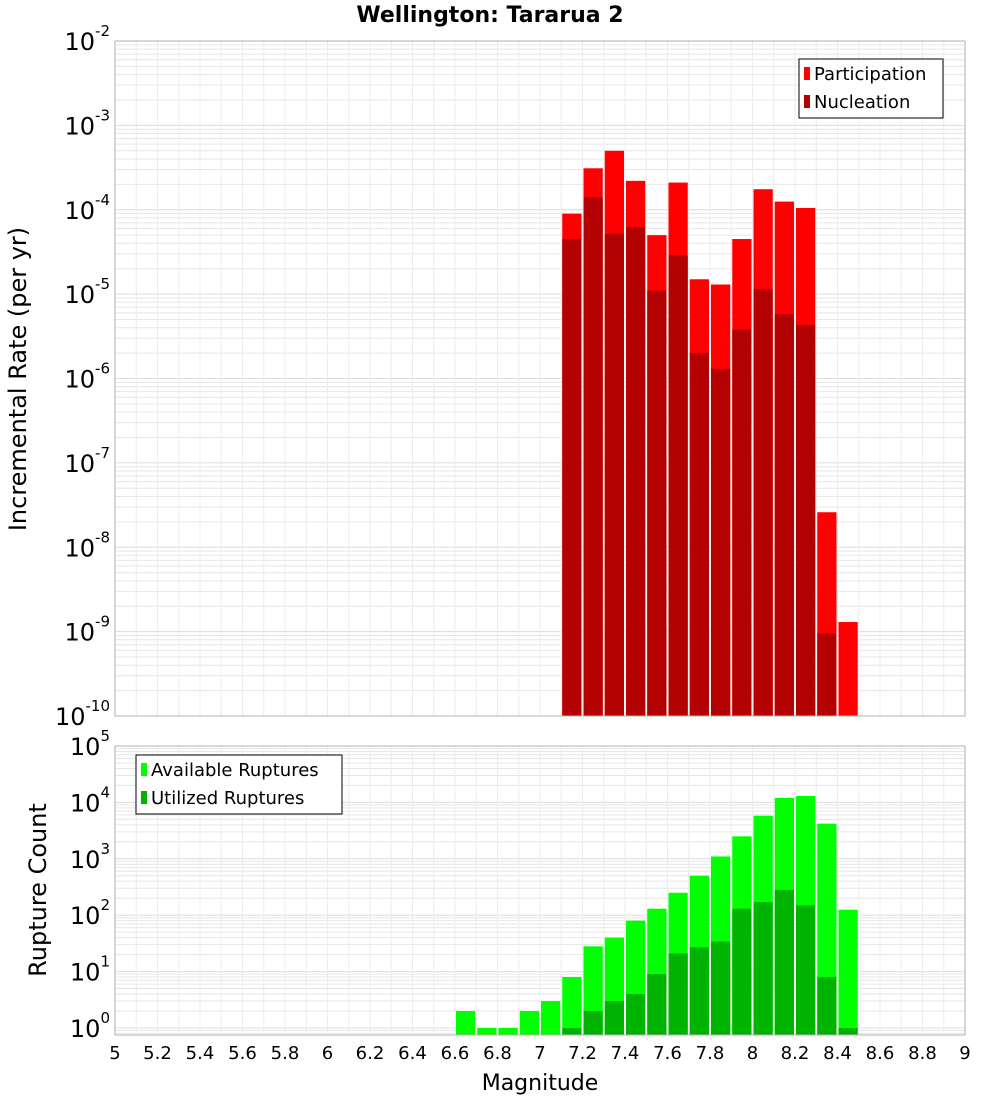 The width and height of the screenshot is (1000, 1100). I want to click on x-tick-label: 6.4, so click(412, 1053).